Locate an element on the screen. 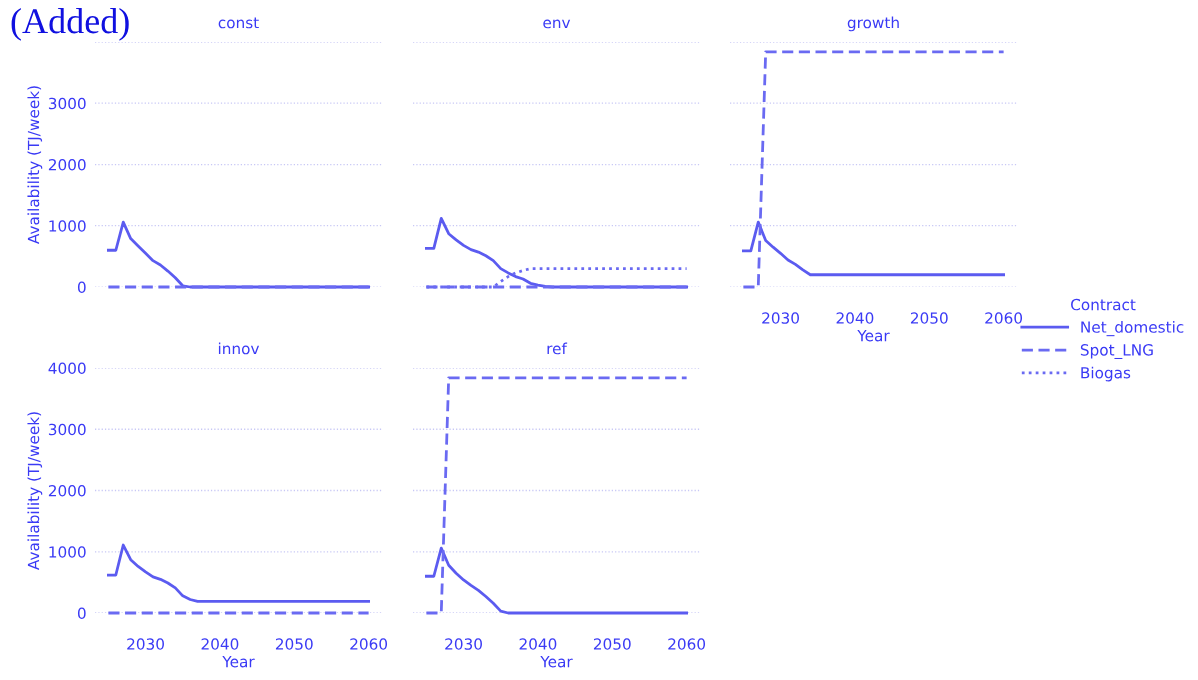 The image size is (1198, 680). legend-title: Contract is located at coordinates (1103, 304).